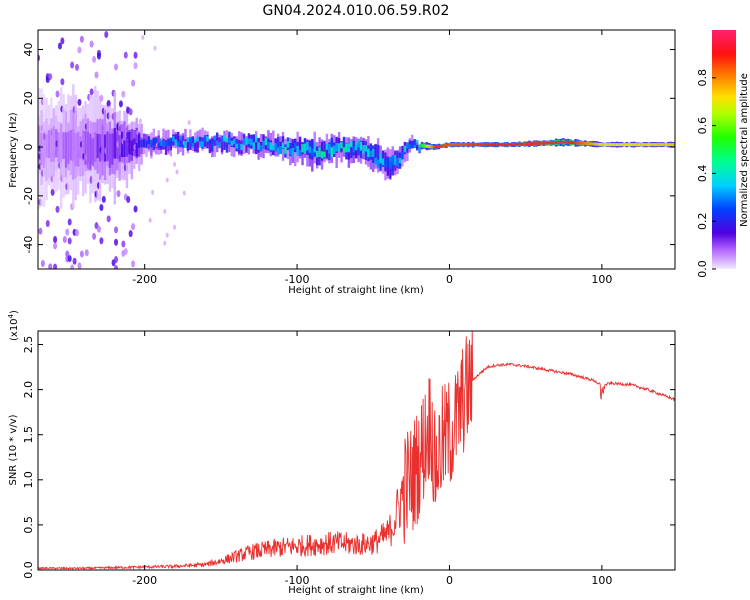 This screenshot has width=750, height=600. What do you see at coordinates (449, 279) in the screenshot?
I see `x-tick-label: 0` at bounding box center [449, 279].